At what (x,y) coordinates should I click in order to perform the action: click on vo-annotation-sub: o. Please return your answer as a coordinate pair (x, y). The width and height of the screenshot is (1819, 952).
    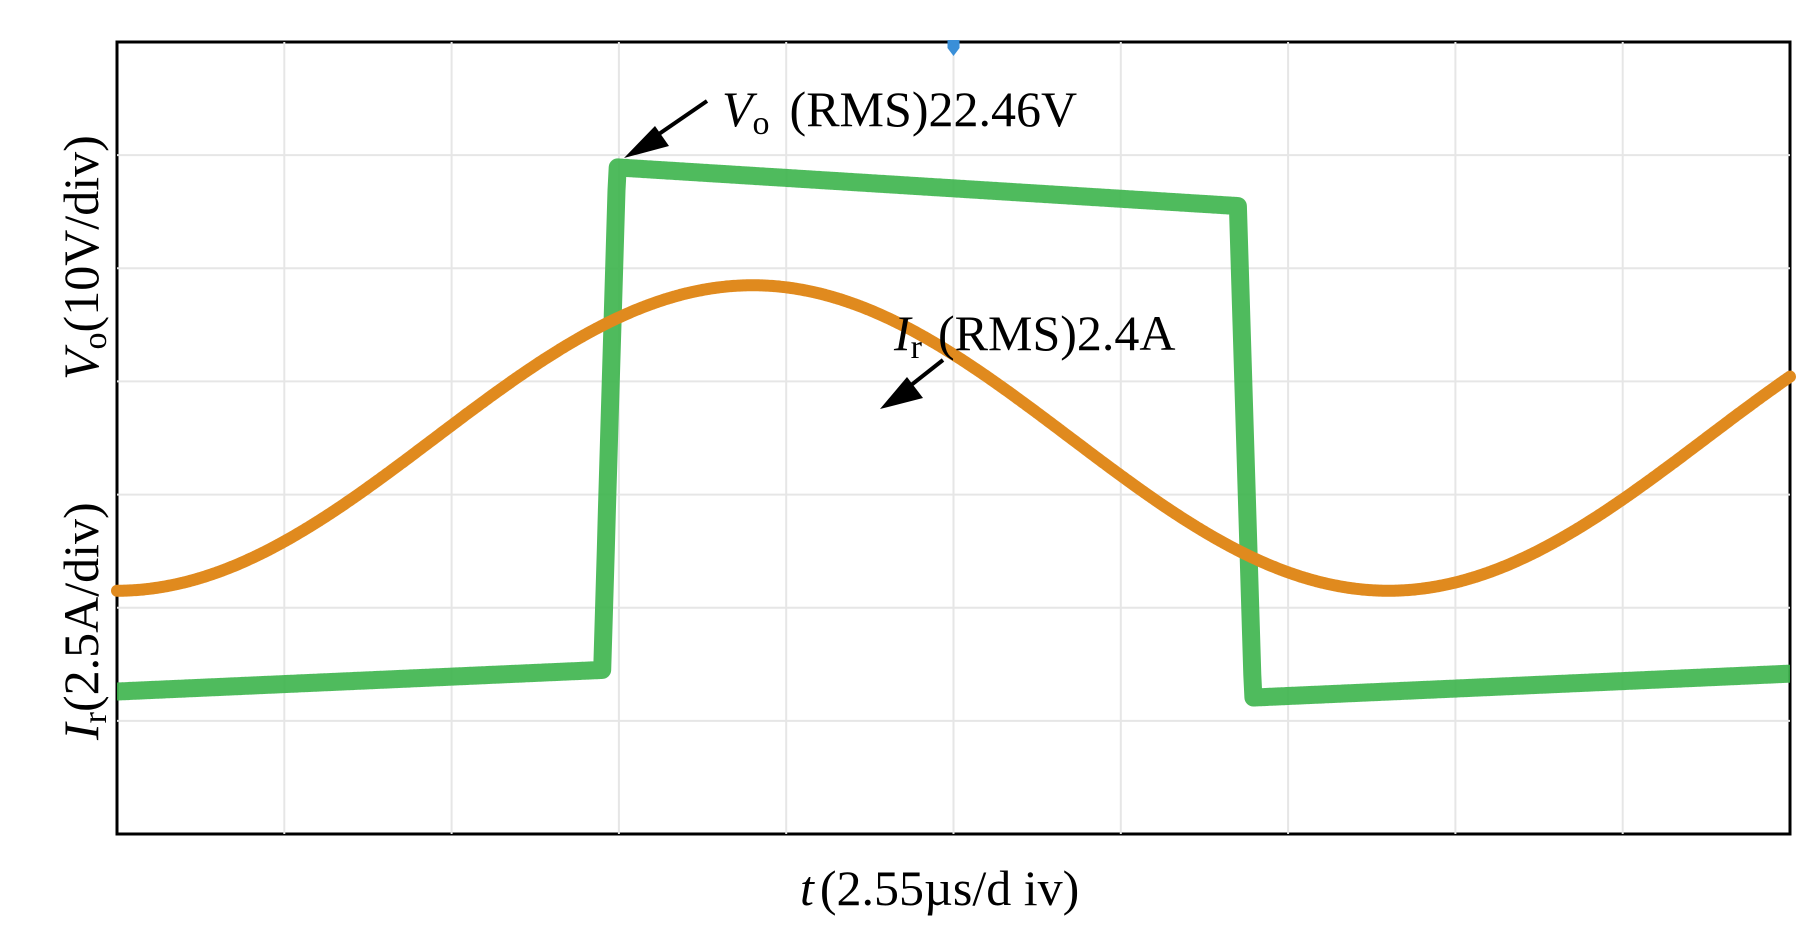
    Looking at the image, I should click on (761, 123).